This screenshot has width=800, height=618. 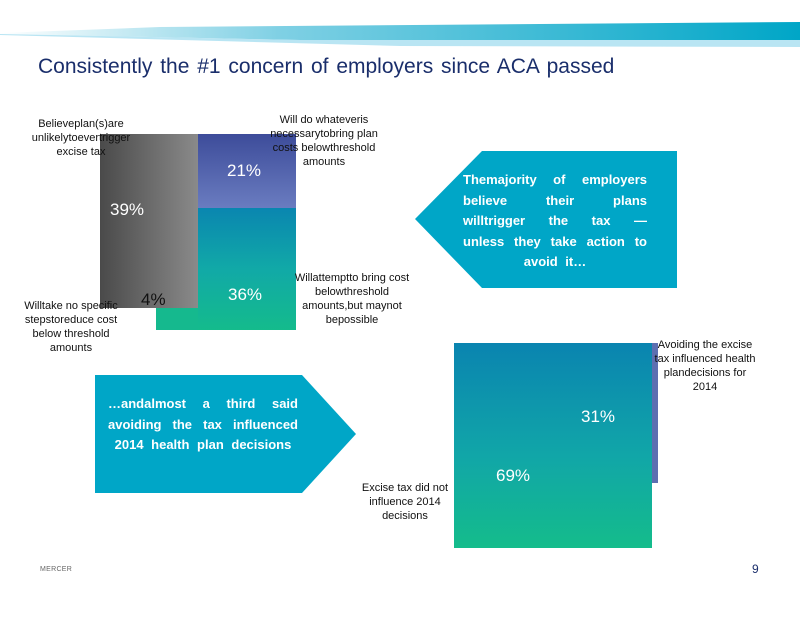 I want to click on segment-not-influenced, so click(x=553, y=445).